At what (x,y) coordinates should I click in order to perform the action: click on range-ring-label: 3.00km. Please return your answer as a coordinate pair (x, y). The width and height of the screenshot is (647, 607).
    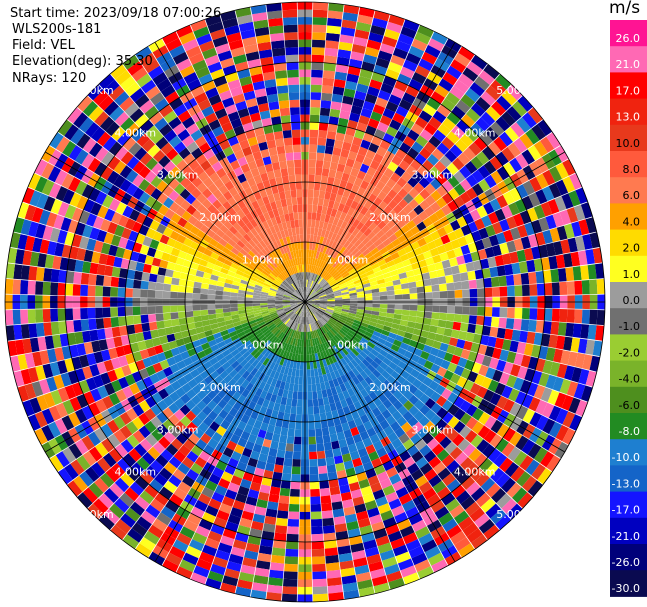
    Looking at the image, I should click on (433, 429).